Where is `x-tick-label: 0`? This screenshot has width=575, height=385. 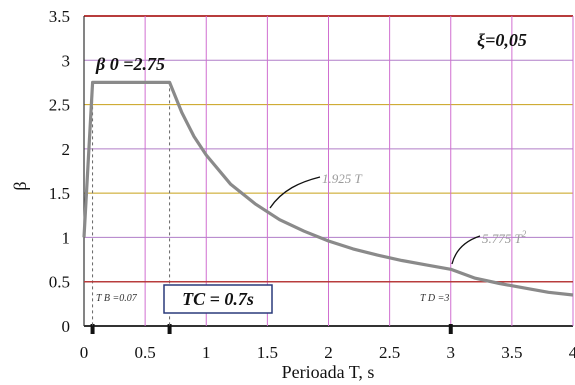
x-tick-label: 0 is located at coordinates (84, 352).